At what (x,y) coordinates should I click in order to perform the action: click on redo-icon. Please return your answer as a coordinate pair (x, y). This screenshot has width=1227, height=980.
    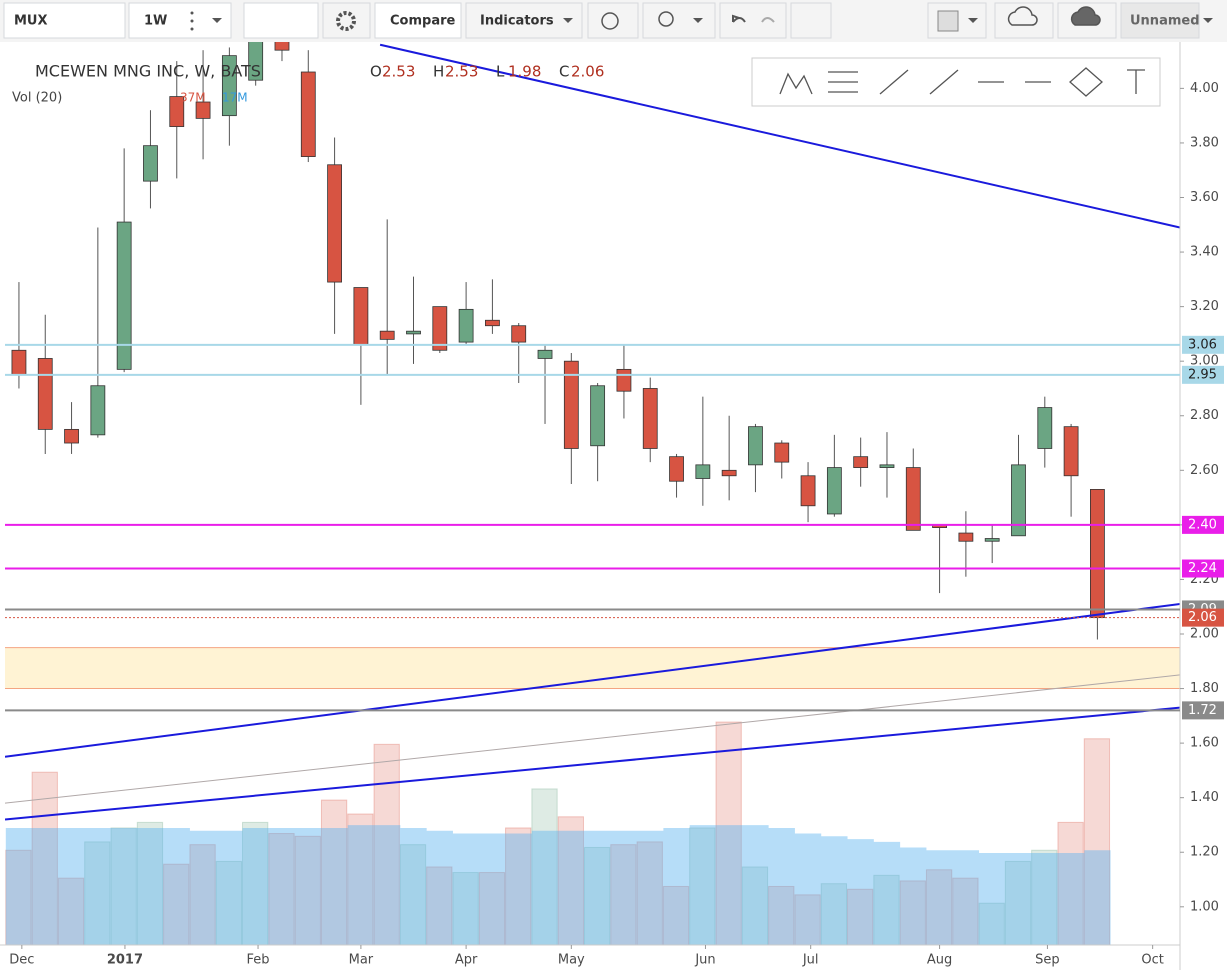
    Looking at the image, I should click on (768, 20).